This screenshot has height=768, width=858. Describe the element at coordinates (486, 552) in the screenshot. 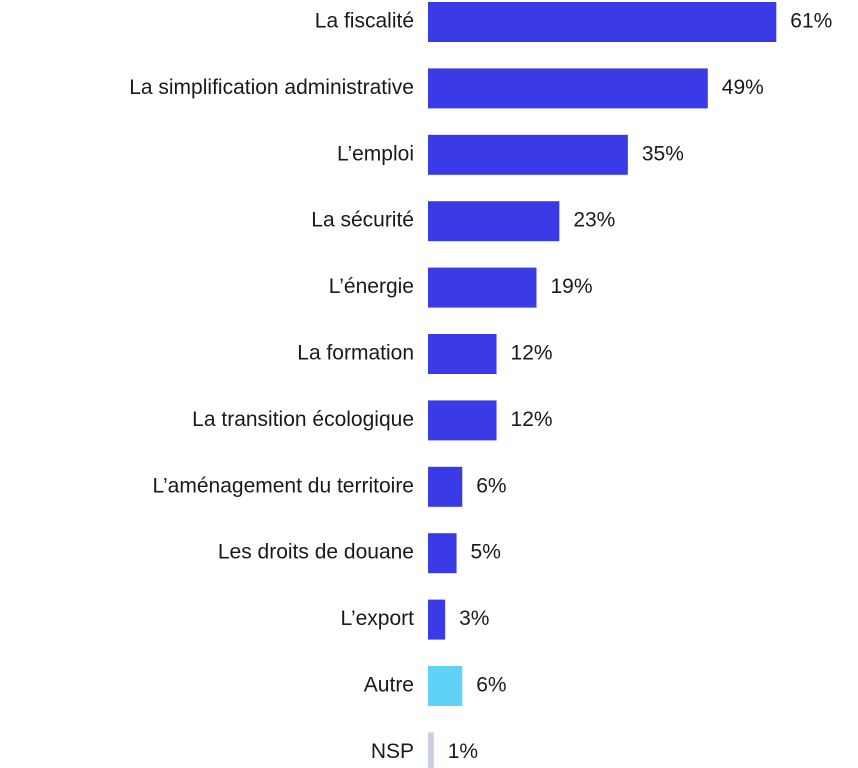

I see `value-label: 5%` at that location.